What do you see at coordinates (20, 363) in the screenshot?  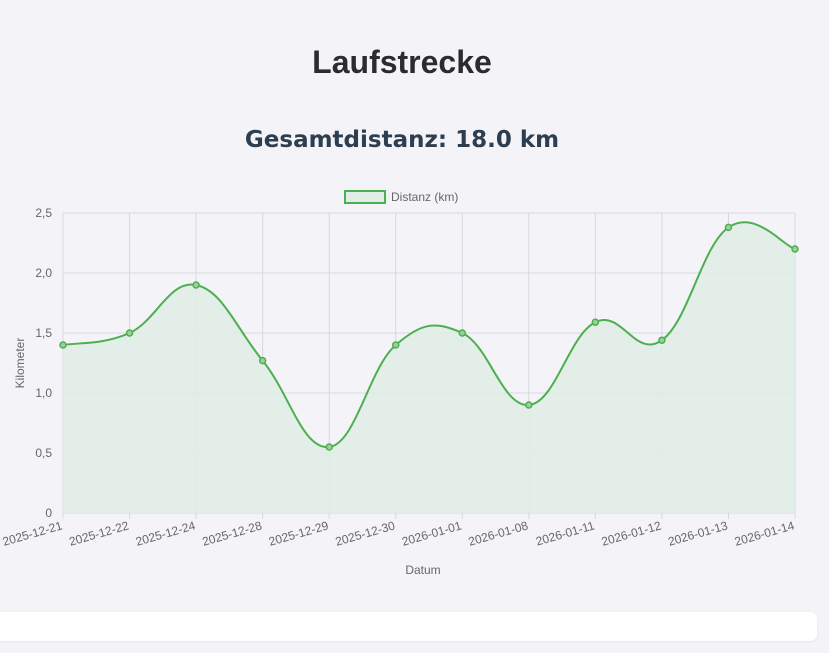 I see `y-axis-label: Kilometer` at bounding box center [20, 363].